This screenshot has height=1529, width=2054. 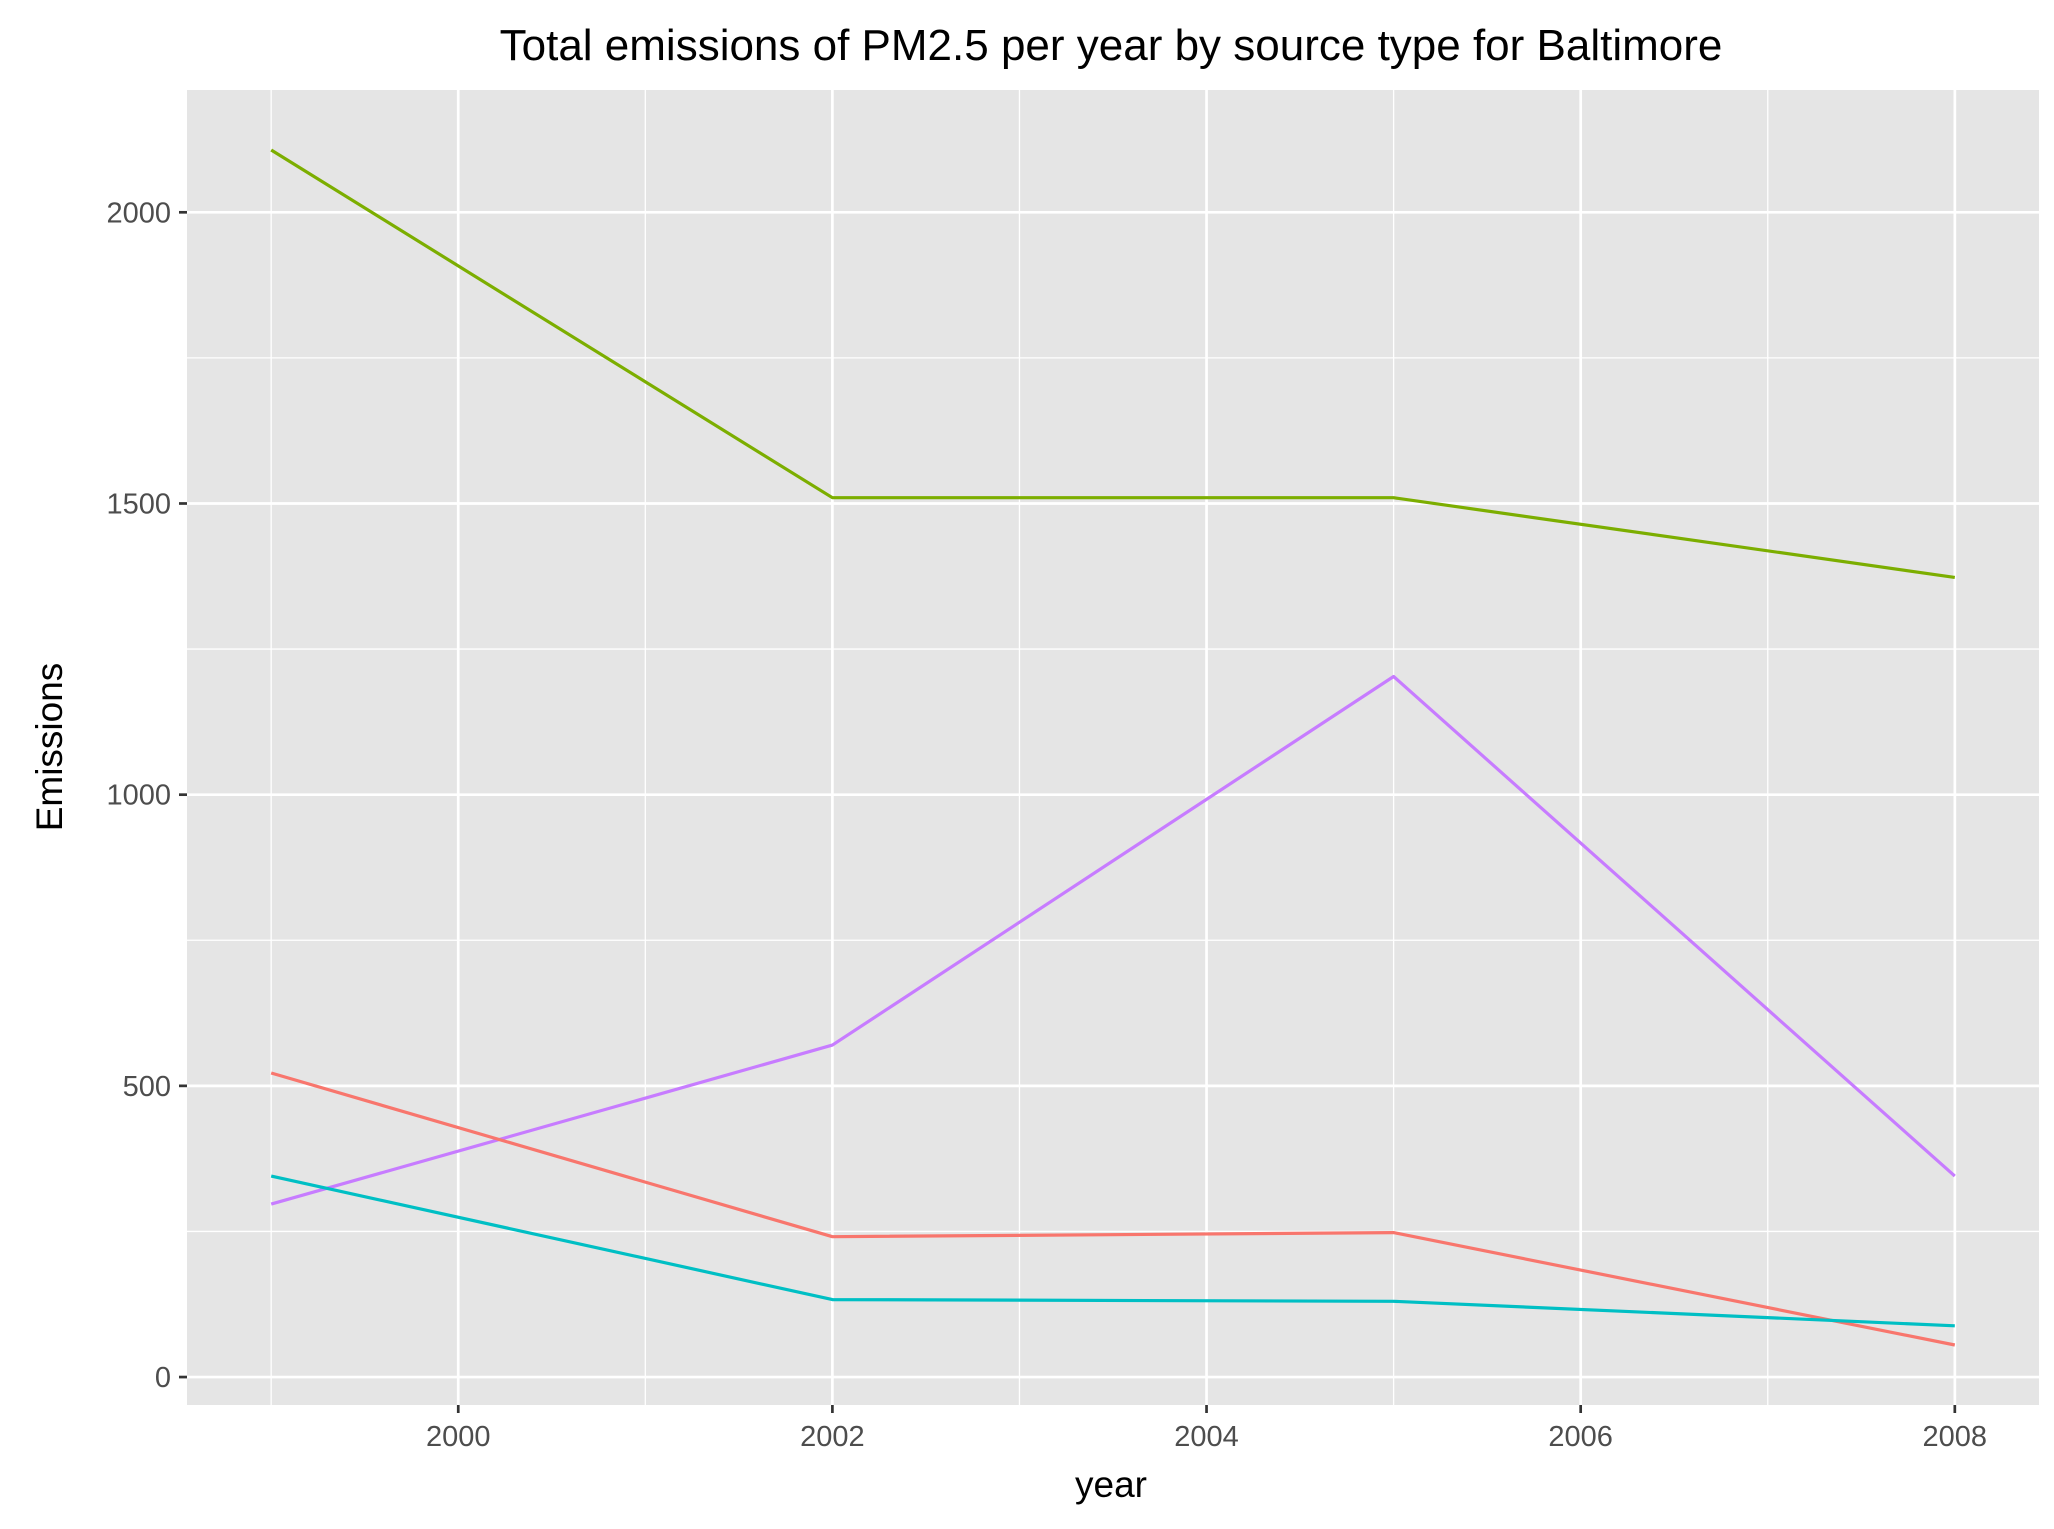 What do you see at coordinates (49, 747) in the screenshot?
I see `y-axis-title: Emissions` at bounding box center [49, 747].